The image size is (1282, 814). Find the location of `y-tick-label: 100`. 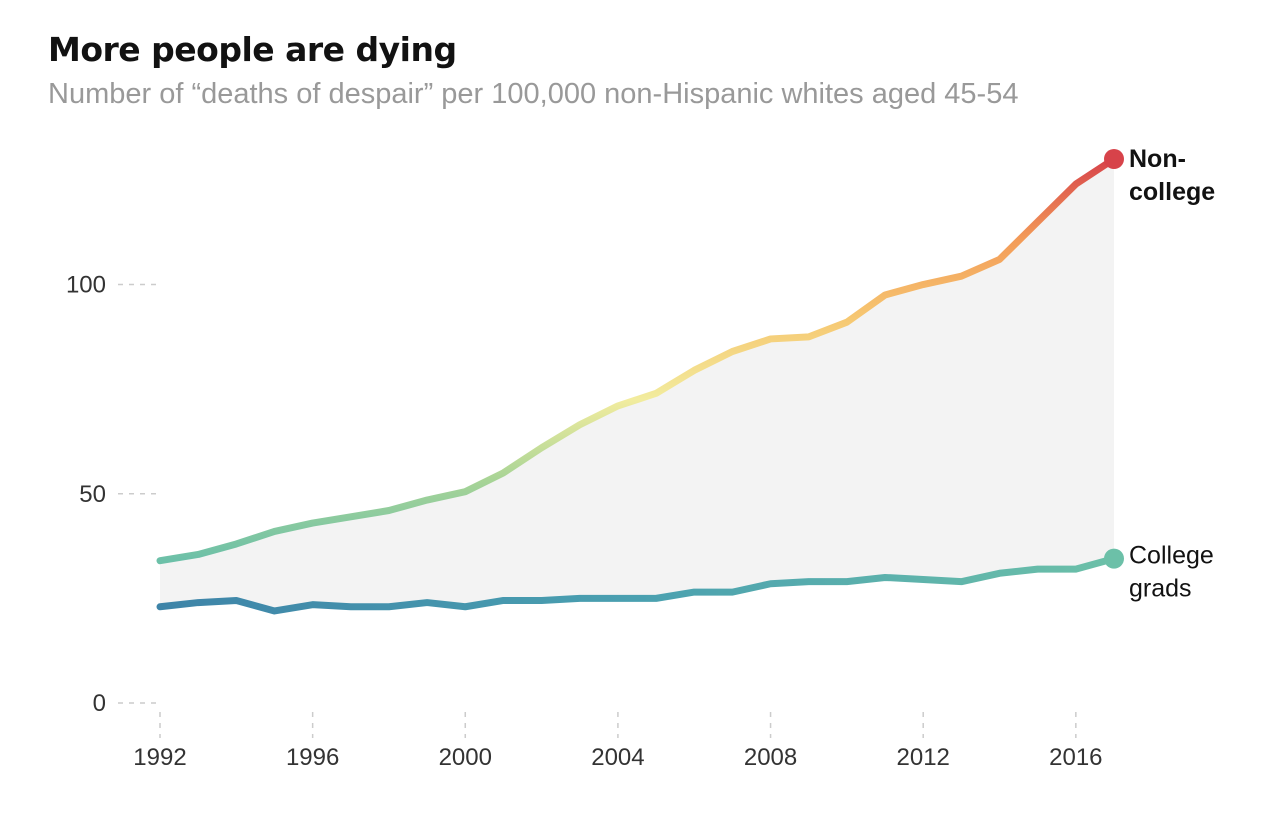

y-tick-label: 100 is located at coordinates (86, 285).